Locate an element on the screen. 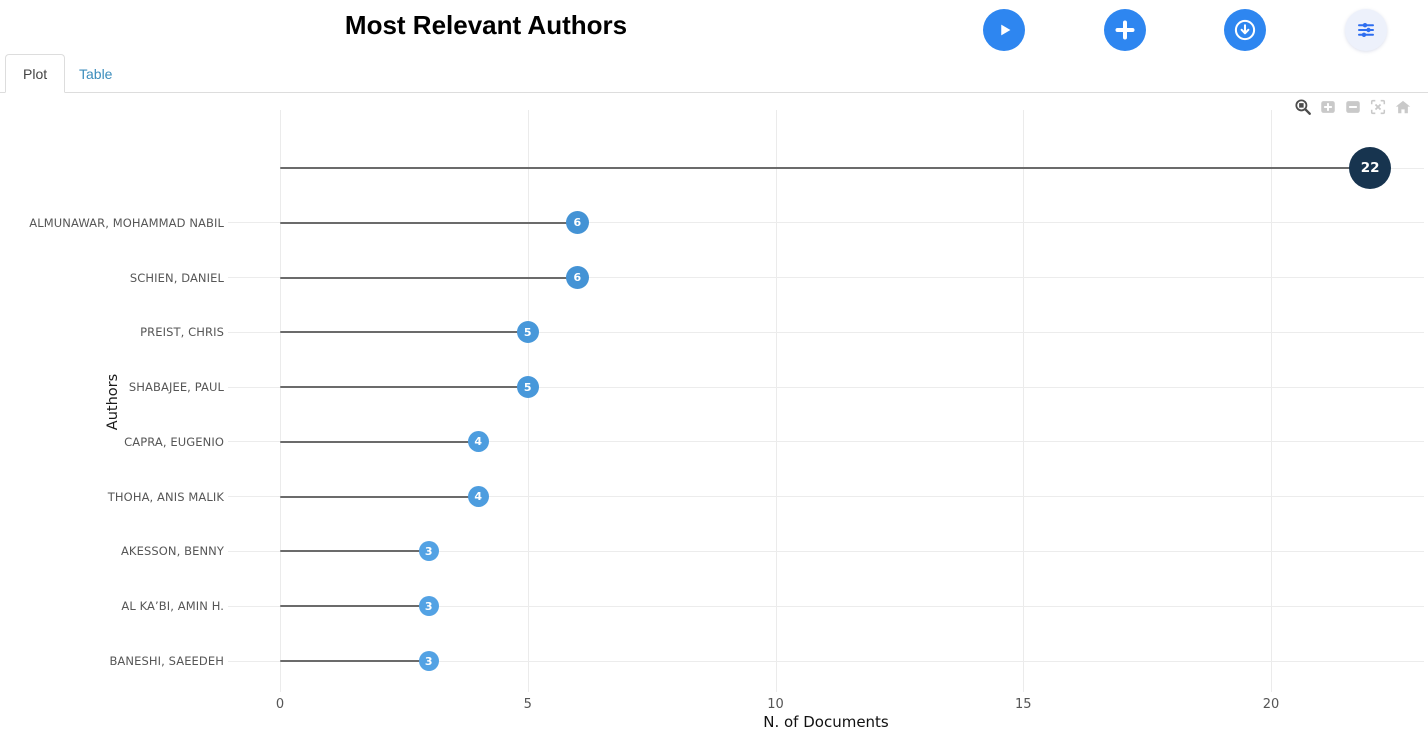 The height and width of the screenshot is (743, 1428). y-axis-label: AL KA’BI, AMIN H. is located at coordinates (172, 606).